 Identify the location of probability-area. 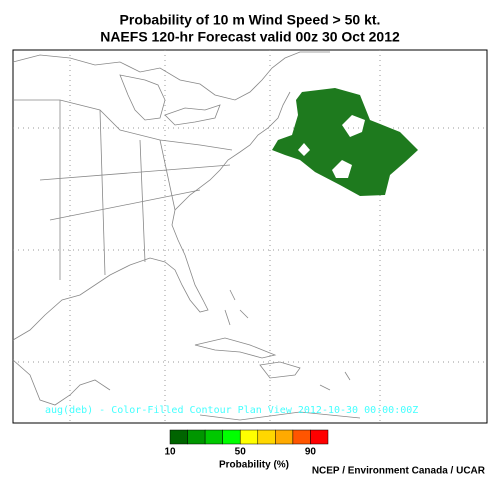
(345, 142).